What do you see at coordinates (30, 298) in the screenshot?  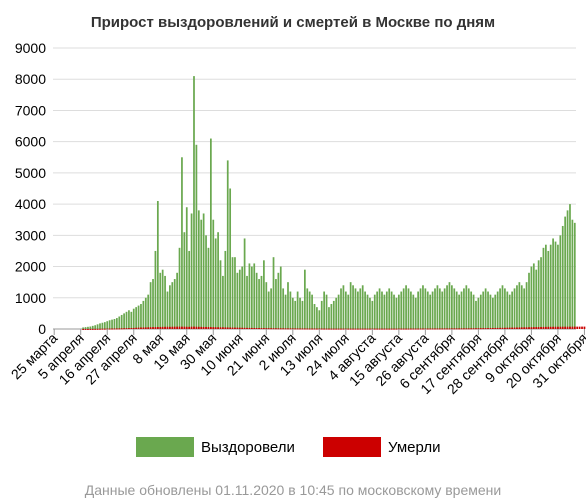 I see `y-tick-label: 1000` at bounding box center [30, 298].